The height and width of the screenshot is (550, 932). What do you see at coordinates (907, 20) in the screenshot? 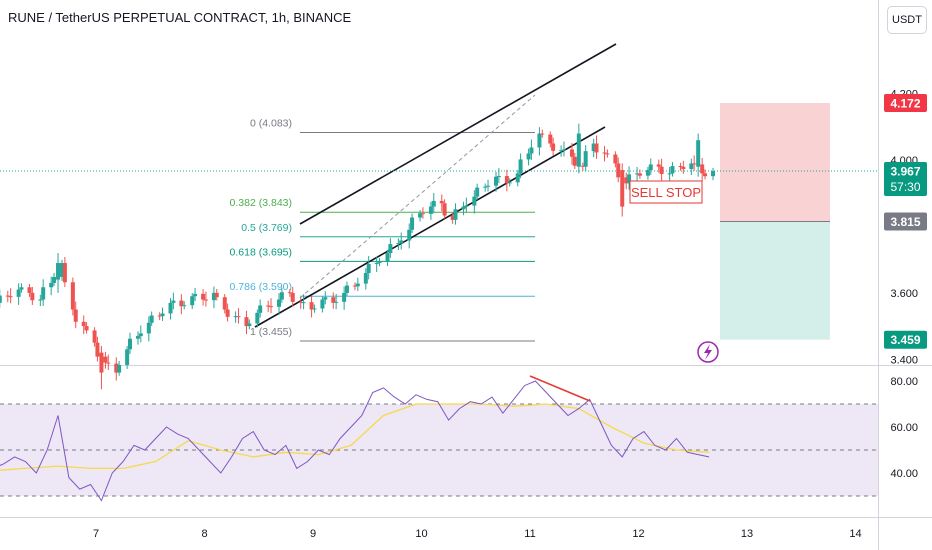
I see `currency-button: USDT` at bounding box center [907, 20].